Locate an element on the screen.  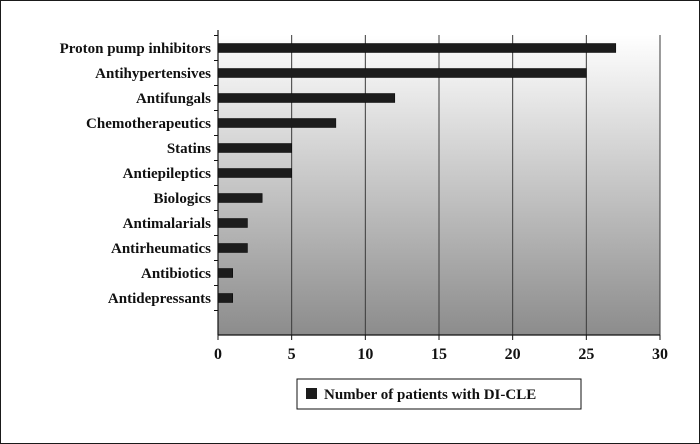
category-label: Antidepressants is located at coordinates (159, 299).